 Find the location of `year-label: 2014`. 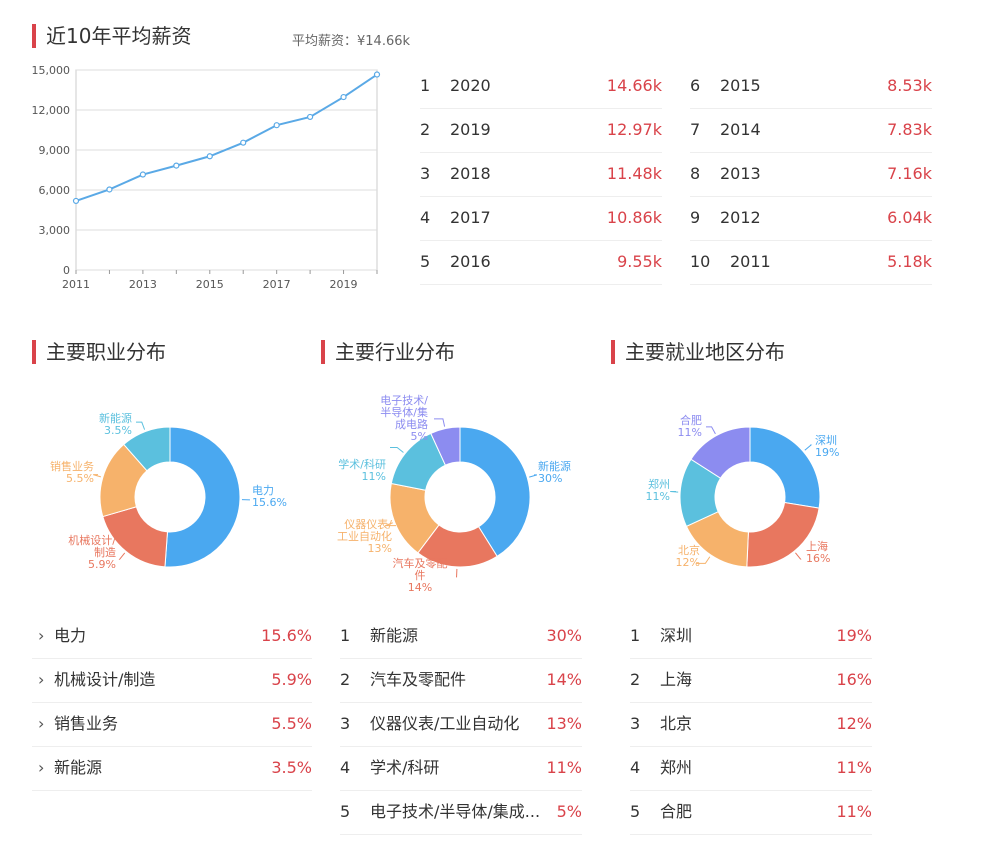

year-label: 2014 is located at coordinates (740, 129).